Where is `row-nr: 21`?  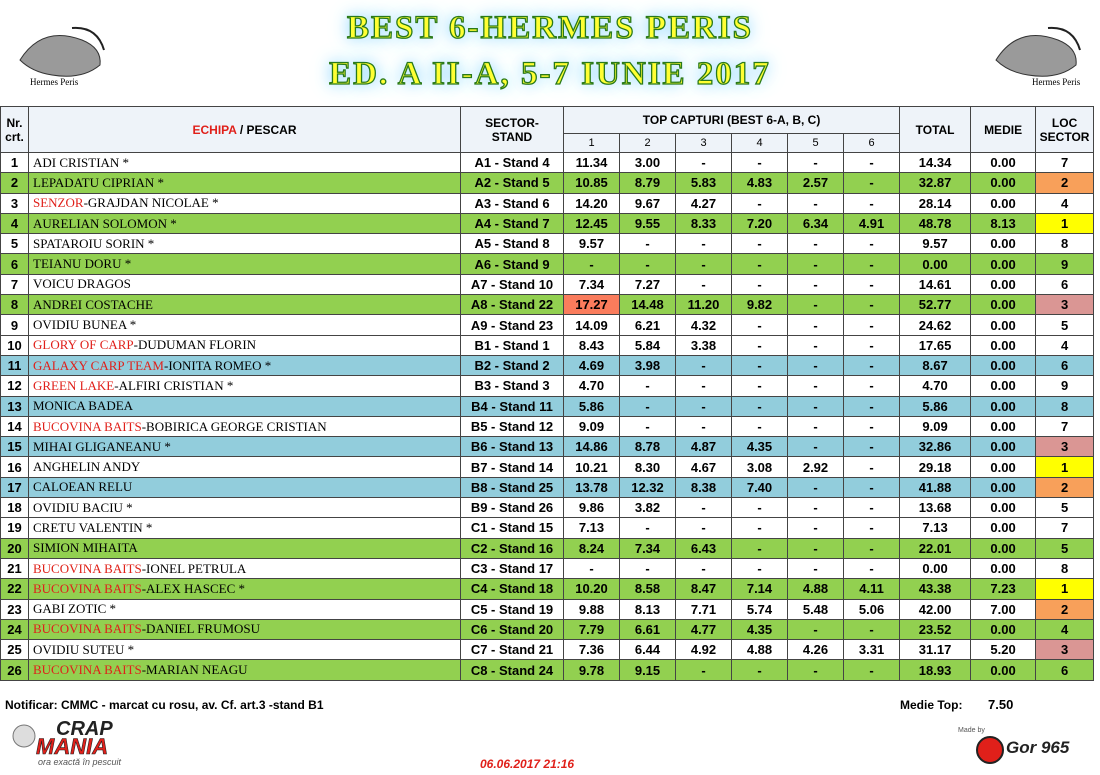 row-nr: 21 is located at coordinates (14, 568).